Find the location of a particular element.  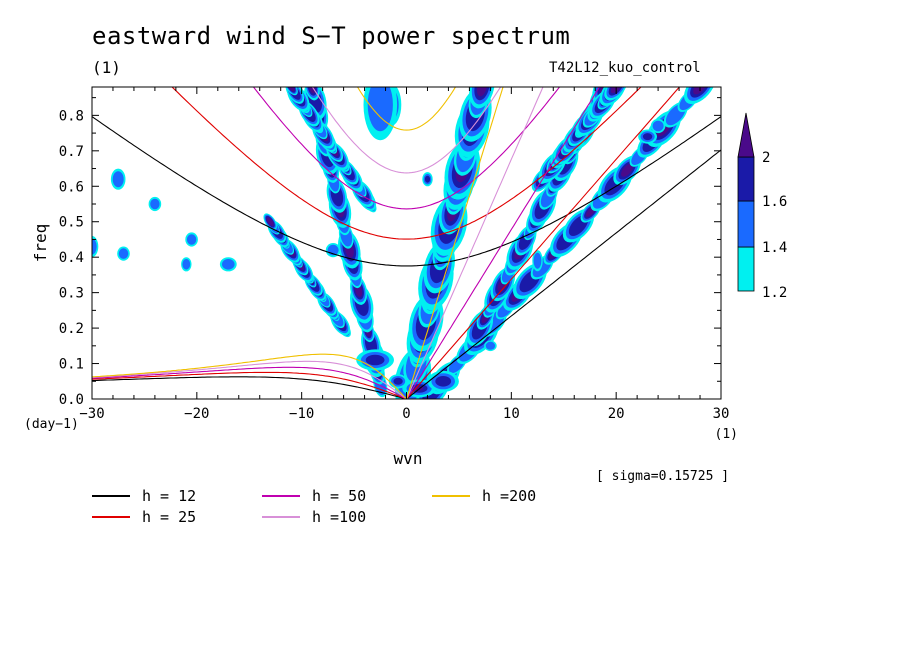

chart-title: eastward wind S−T power spectrum is located at coordinates (331, 36).